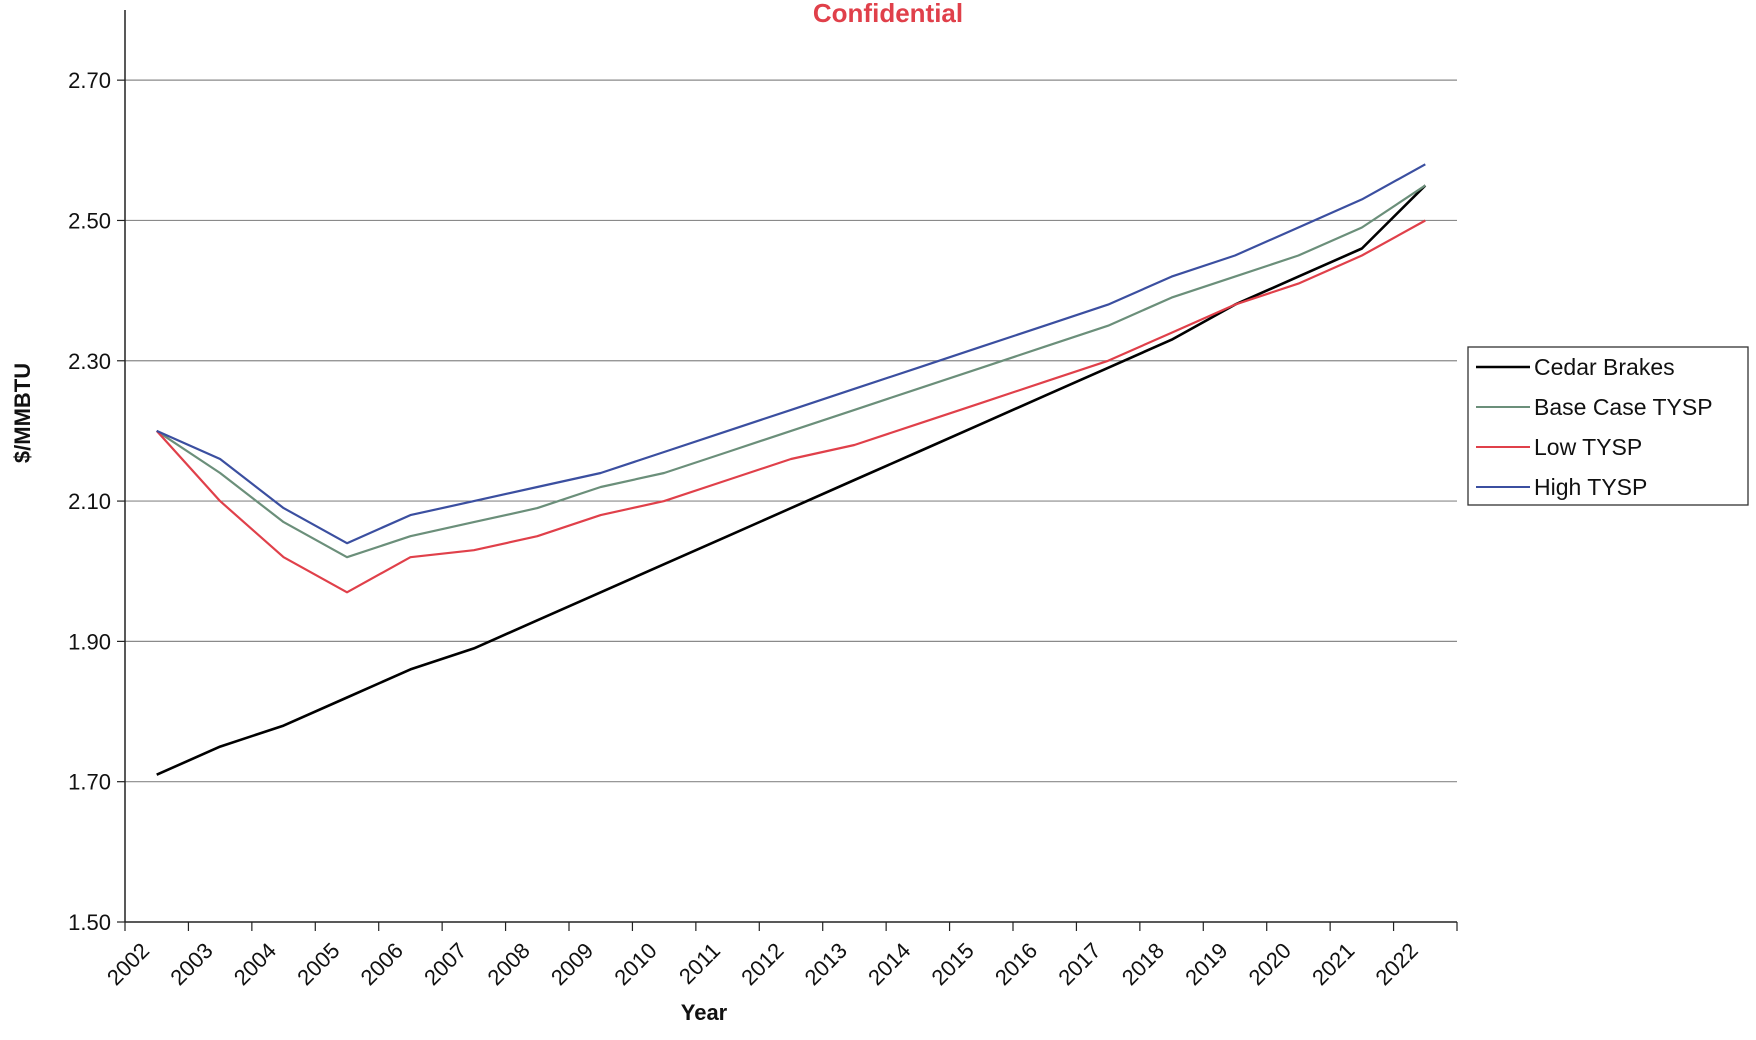 Image resolution: width=1756 pixels, height=1040 pixels. What do you see at coordinates (128, 964) in the screenshot?
I see `x-tick-label: 2002` at bounding box center [128, 964].